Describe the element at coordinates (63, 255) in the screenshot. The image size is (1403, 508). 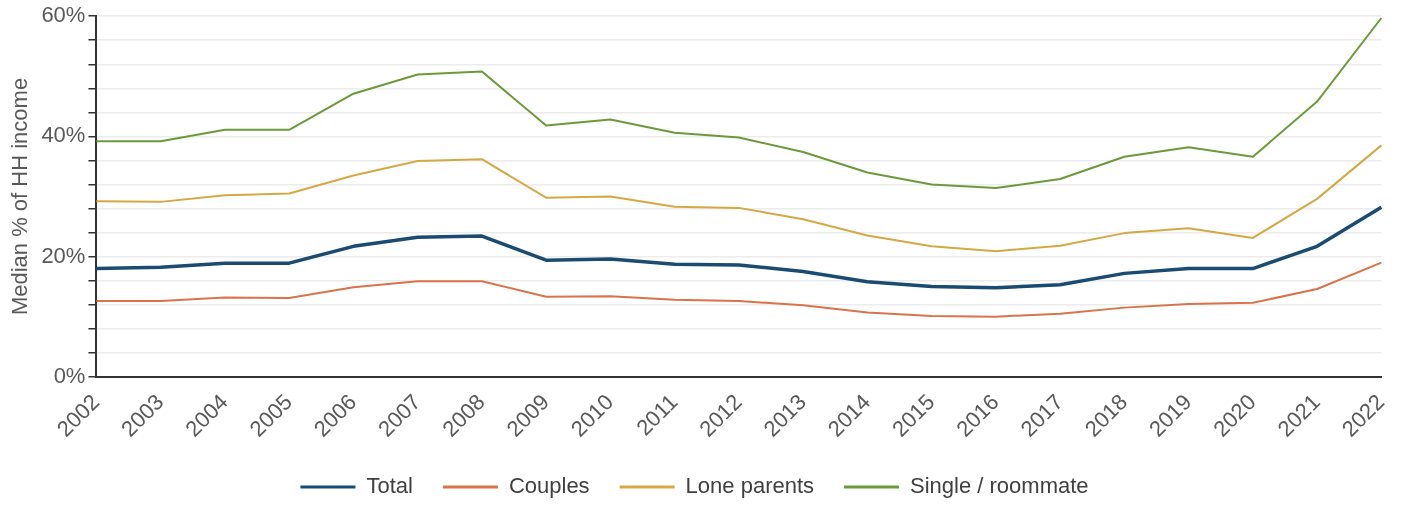
I see `y-tick-label: 20%` at that location.